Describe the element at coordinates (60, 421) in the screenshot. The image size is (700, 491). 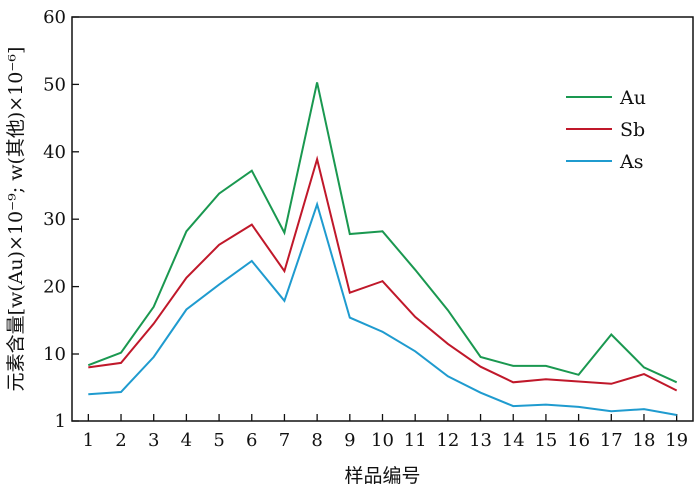
I see `y-tick-label: 1` at that location.